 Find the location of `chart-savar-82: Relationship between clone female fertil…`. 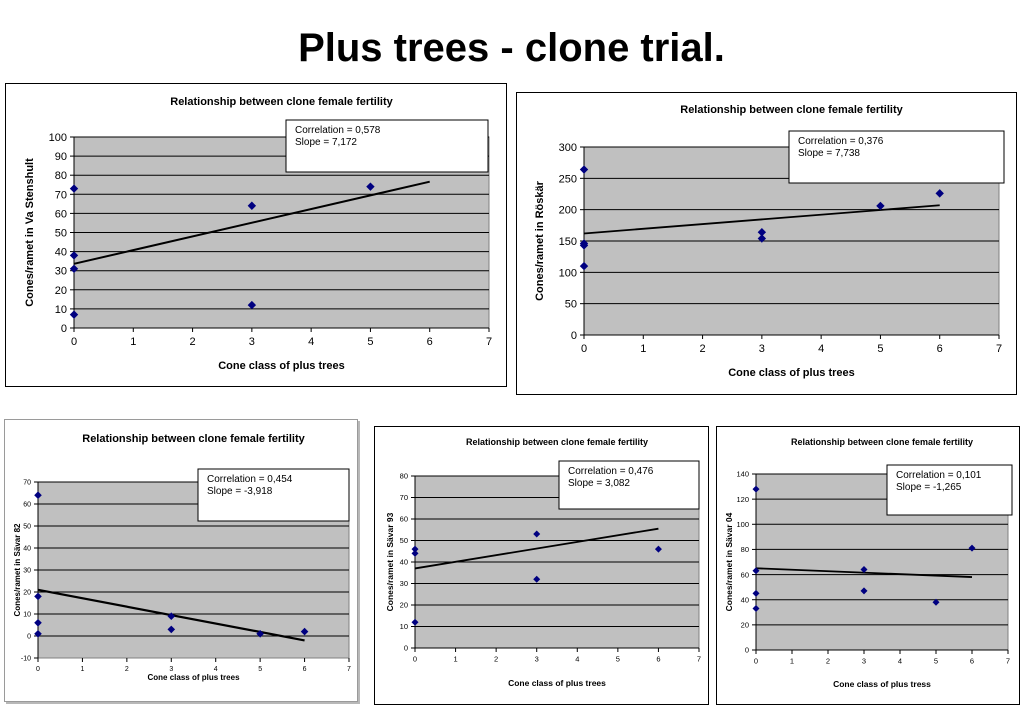

chart-savar-82: Relationship between clone female fertil… is located at coordinates (181, 560).